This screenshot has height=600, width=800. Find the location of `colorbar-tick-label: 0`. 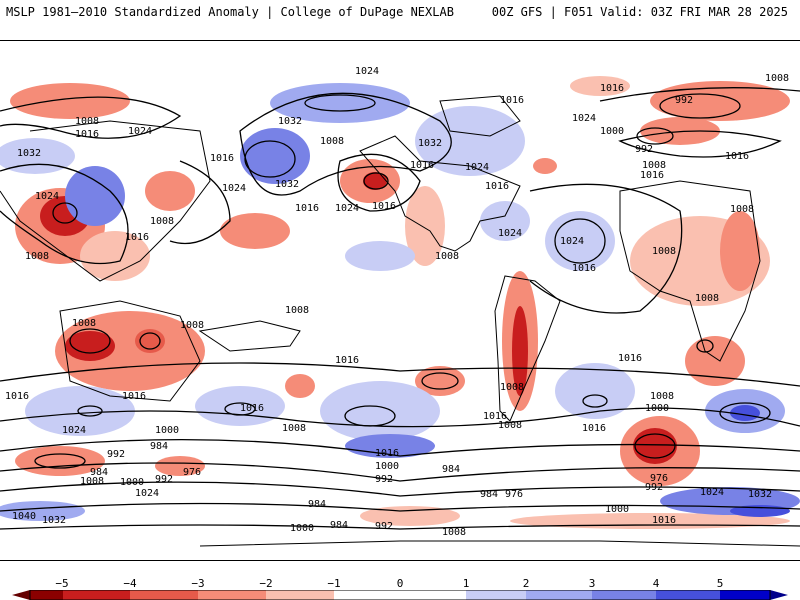

colorbar-tick-label: 0 is located at coordinates (400, 583).